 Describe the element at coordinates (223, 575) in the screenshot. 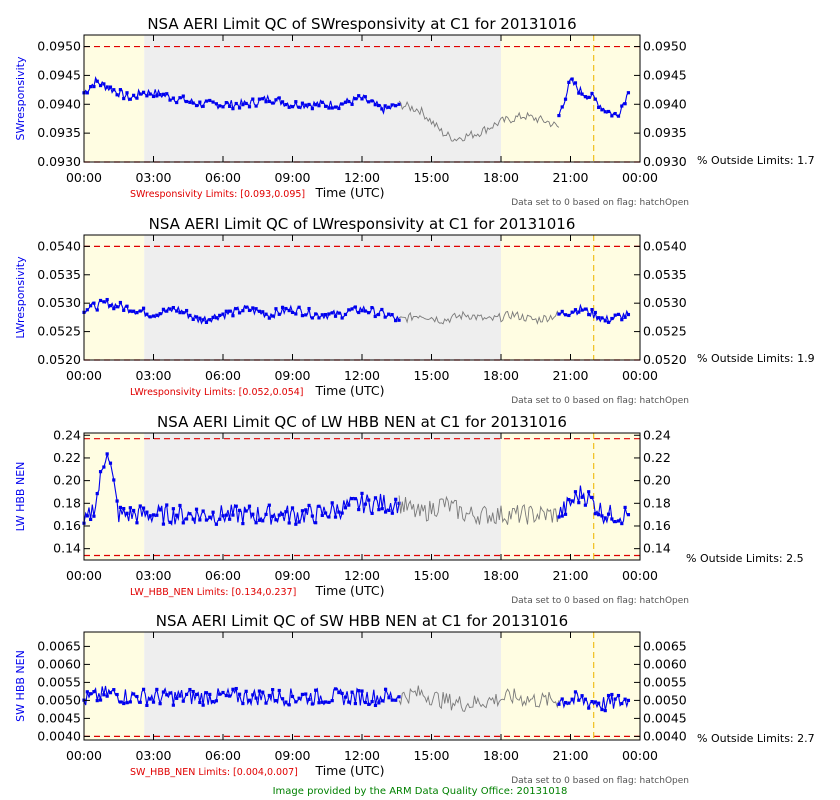

I see `x-tick-label: 06:00` at that location.